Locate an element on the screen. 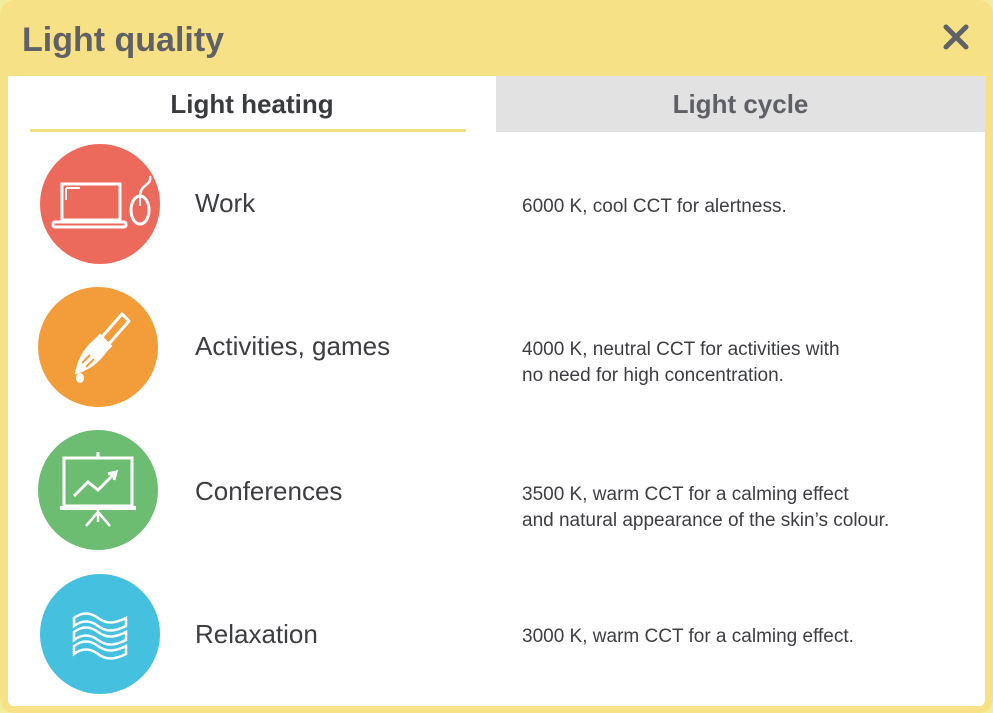  tab-label: Light cycle is located at coordinates (740, 103).